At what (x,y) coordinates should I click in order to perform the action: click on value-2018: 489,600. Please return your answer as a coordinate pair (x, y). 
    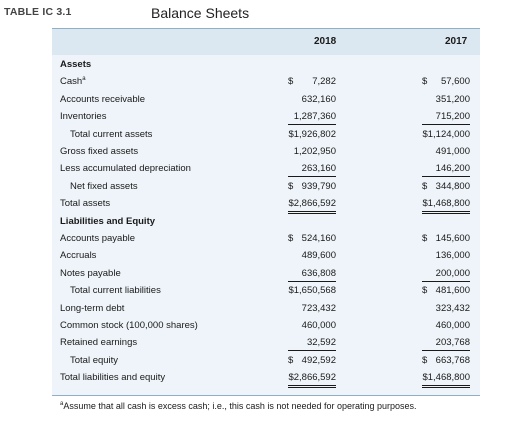
    Looking at the image, I should click on (318, 256).